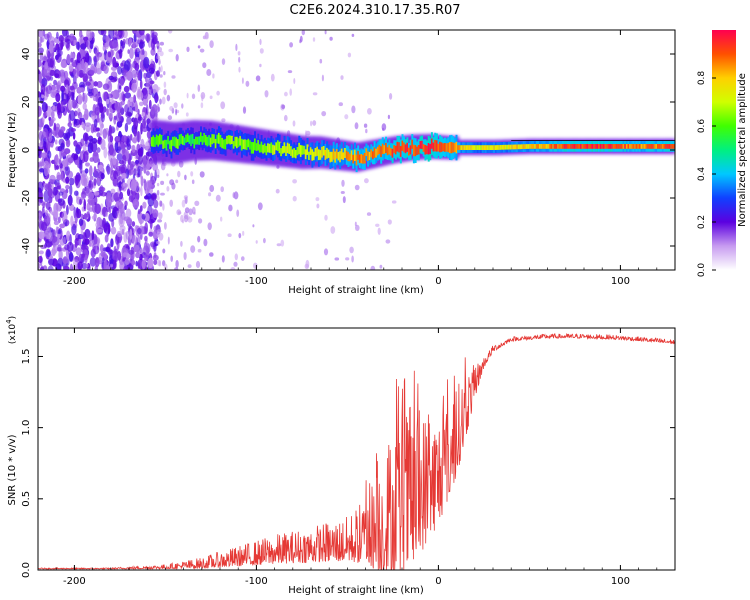 This screenshot has height=600, width=750. Describe the element at coordinates (74, 581) in the screenshot. I see `x-tick-label: -200` at that location.